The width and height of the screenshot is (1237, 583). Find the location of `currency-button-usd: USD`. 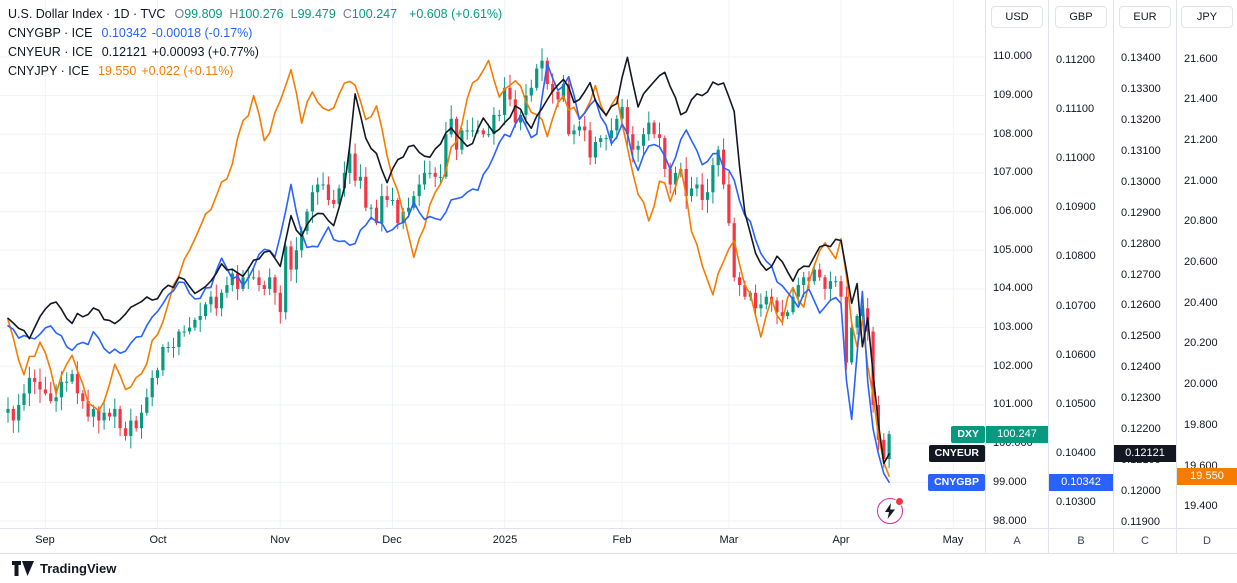

currency-button-usd: USD is located at coordinates (1017, 17).